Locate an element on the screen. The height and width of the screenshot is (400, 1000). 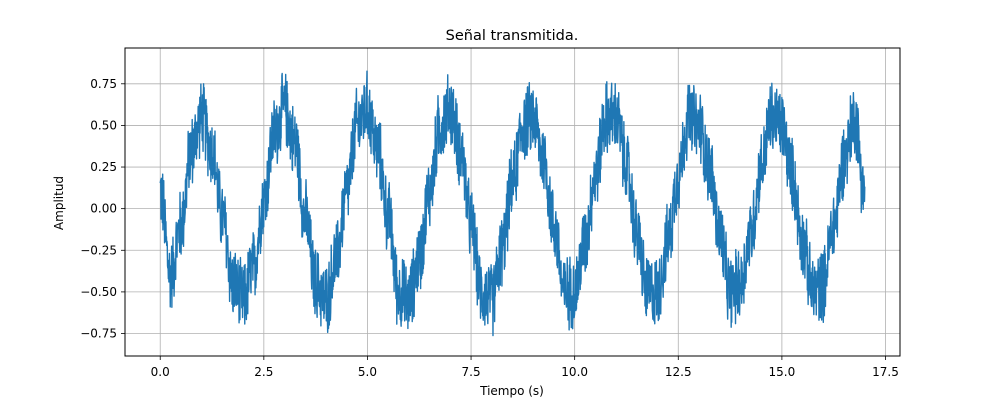
y-tick-label: 0.25 is located at coordinates (103, 167).